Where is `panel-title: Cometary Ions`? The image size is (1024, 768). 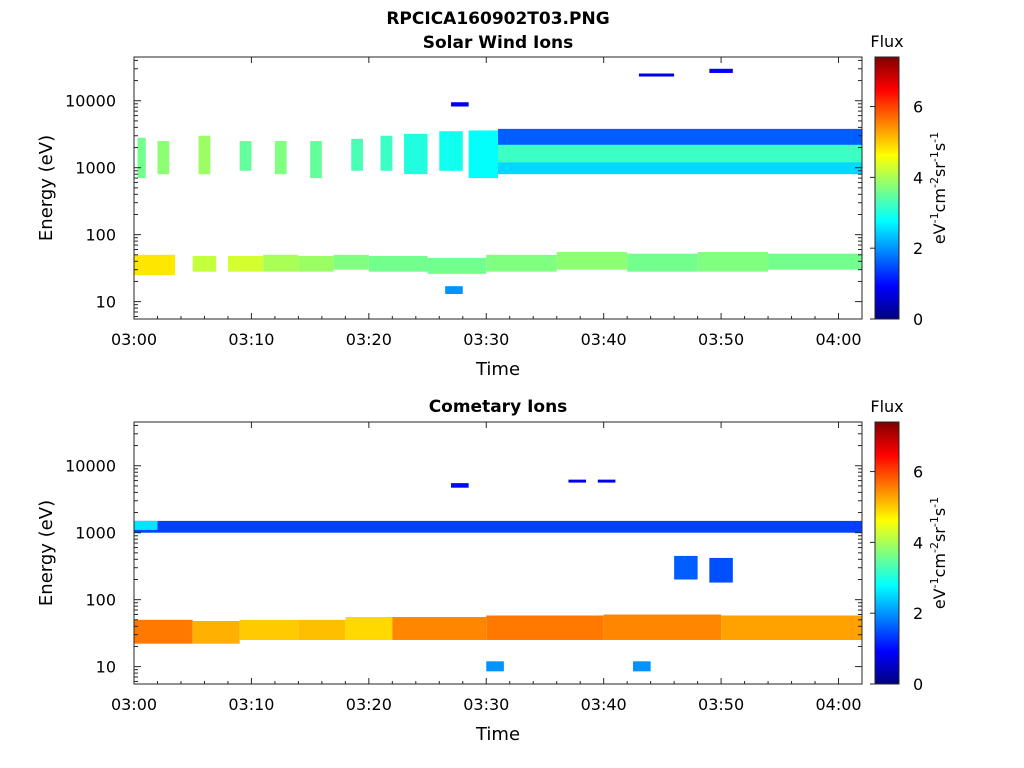
panel-title: Cometary Ions is located at coordinates (498, 407).